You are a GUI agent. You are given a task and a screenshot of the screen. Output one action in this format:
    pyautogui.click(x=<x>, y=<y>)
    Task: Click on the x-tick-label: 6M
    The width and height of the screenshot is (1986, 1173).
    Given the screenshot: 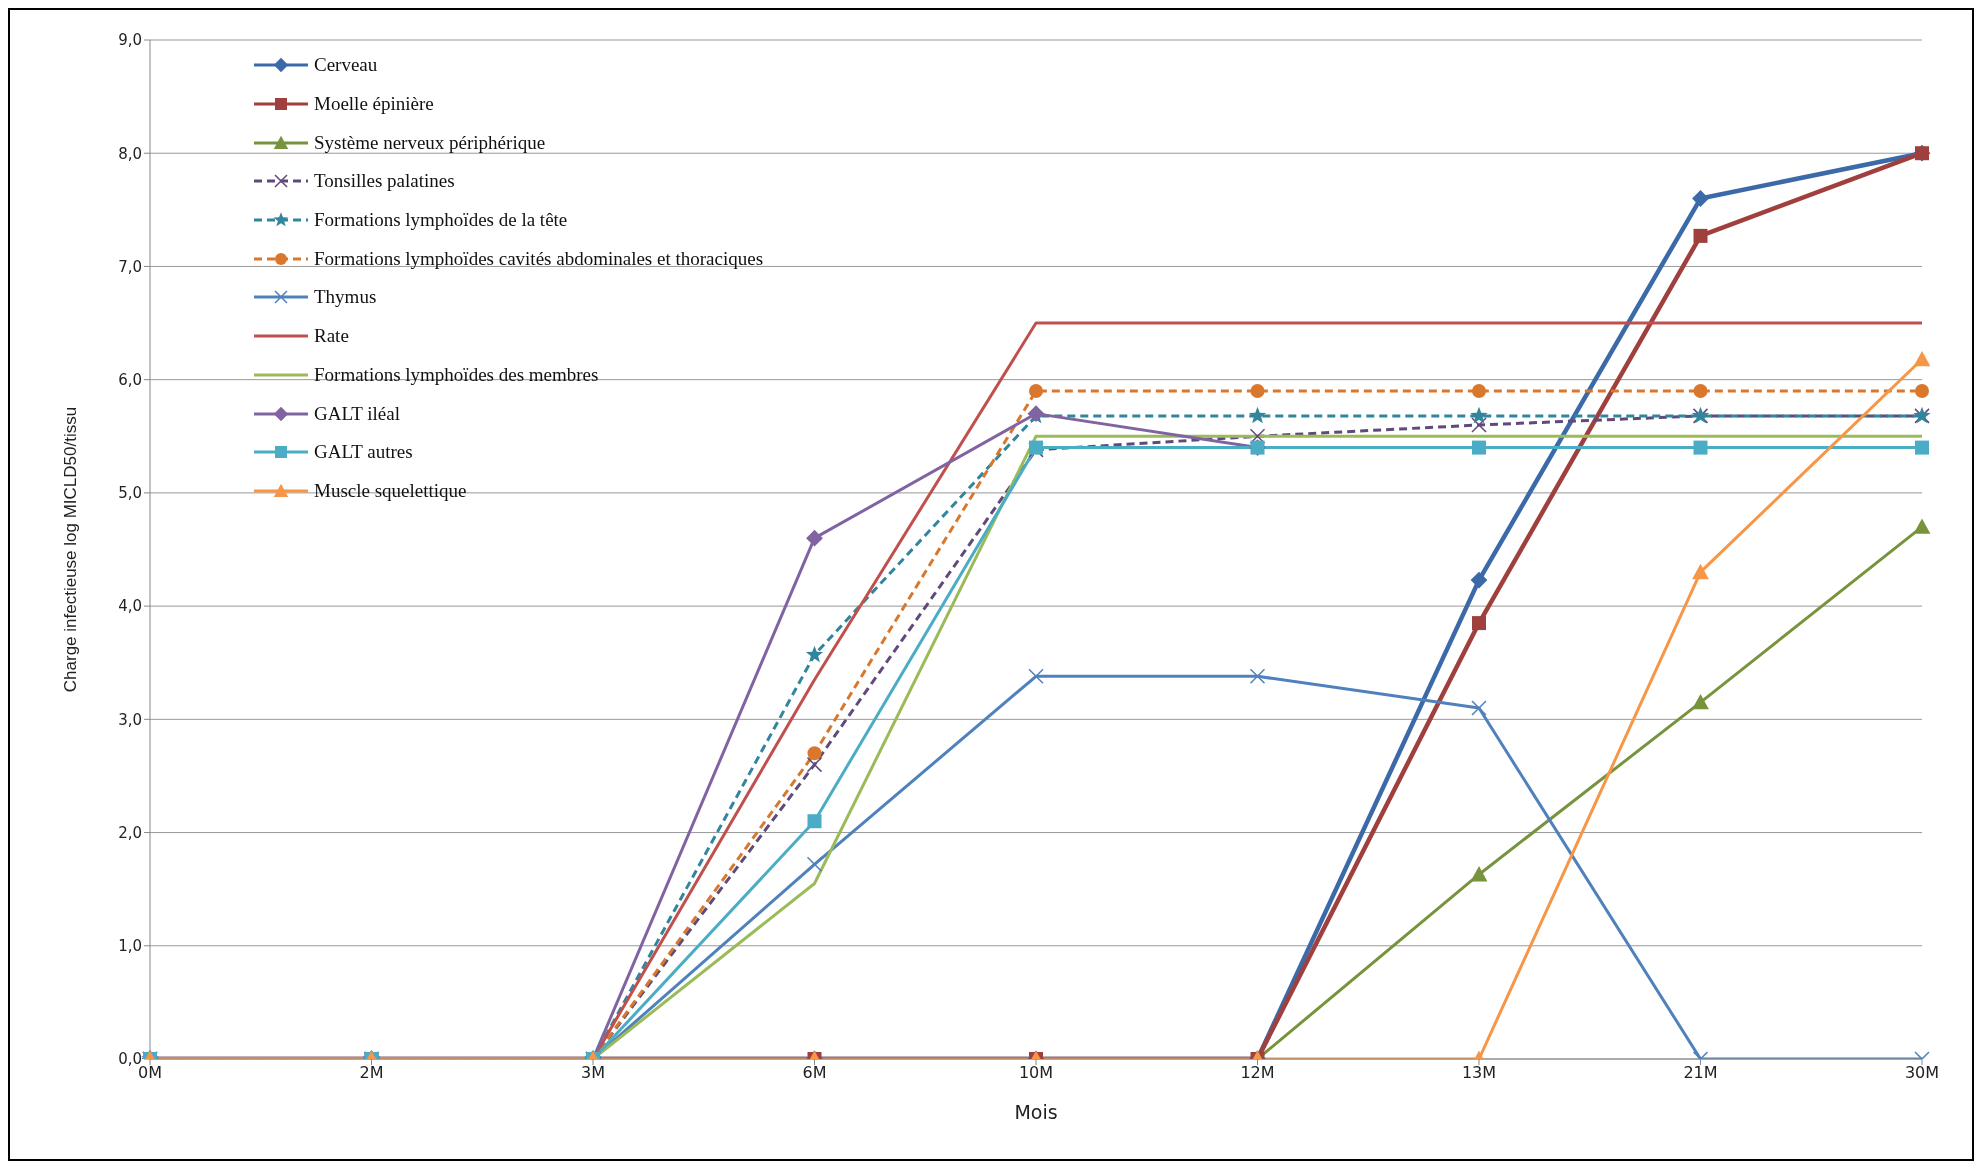 What is the action you would take?
    pyautogui.click(x=814, y=1073)
    